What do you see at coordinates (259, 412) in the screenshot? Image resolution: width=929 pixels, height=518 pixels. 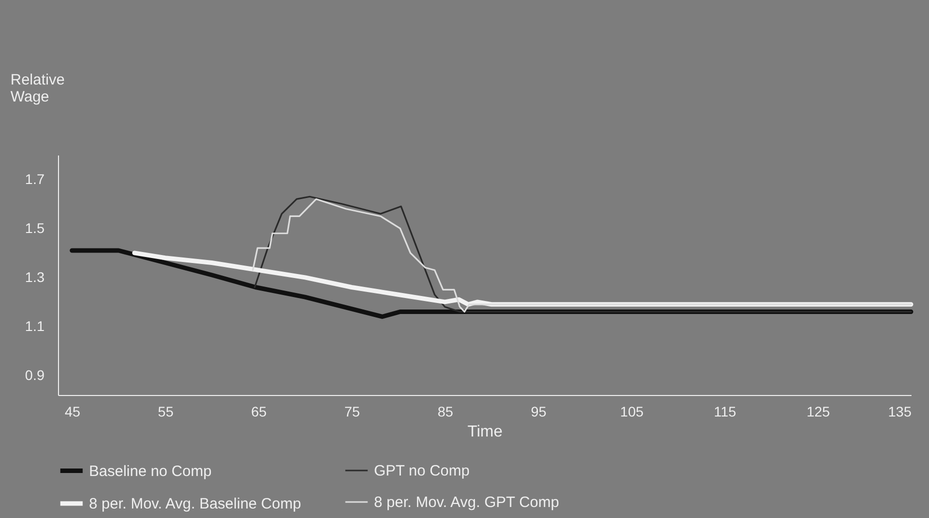 I see `x-tick-label: 65` at bounding box center [259, 412].